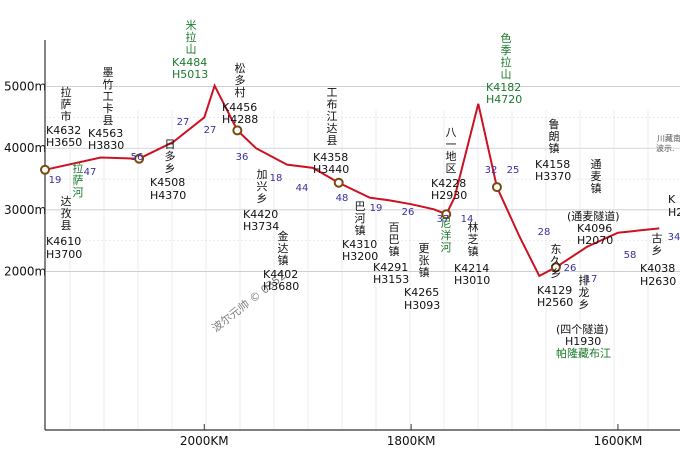  I want to click on segment-distance: 18, so click(276, 178).